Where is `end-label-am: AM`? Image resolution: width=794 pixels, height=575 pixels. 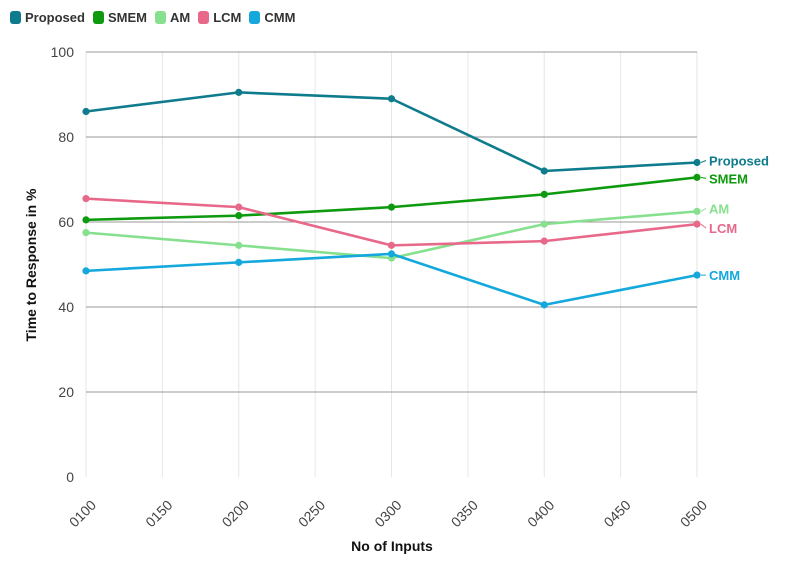 end-label-am: AM is located at coordinates (719, 208).